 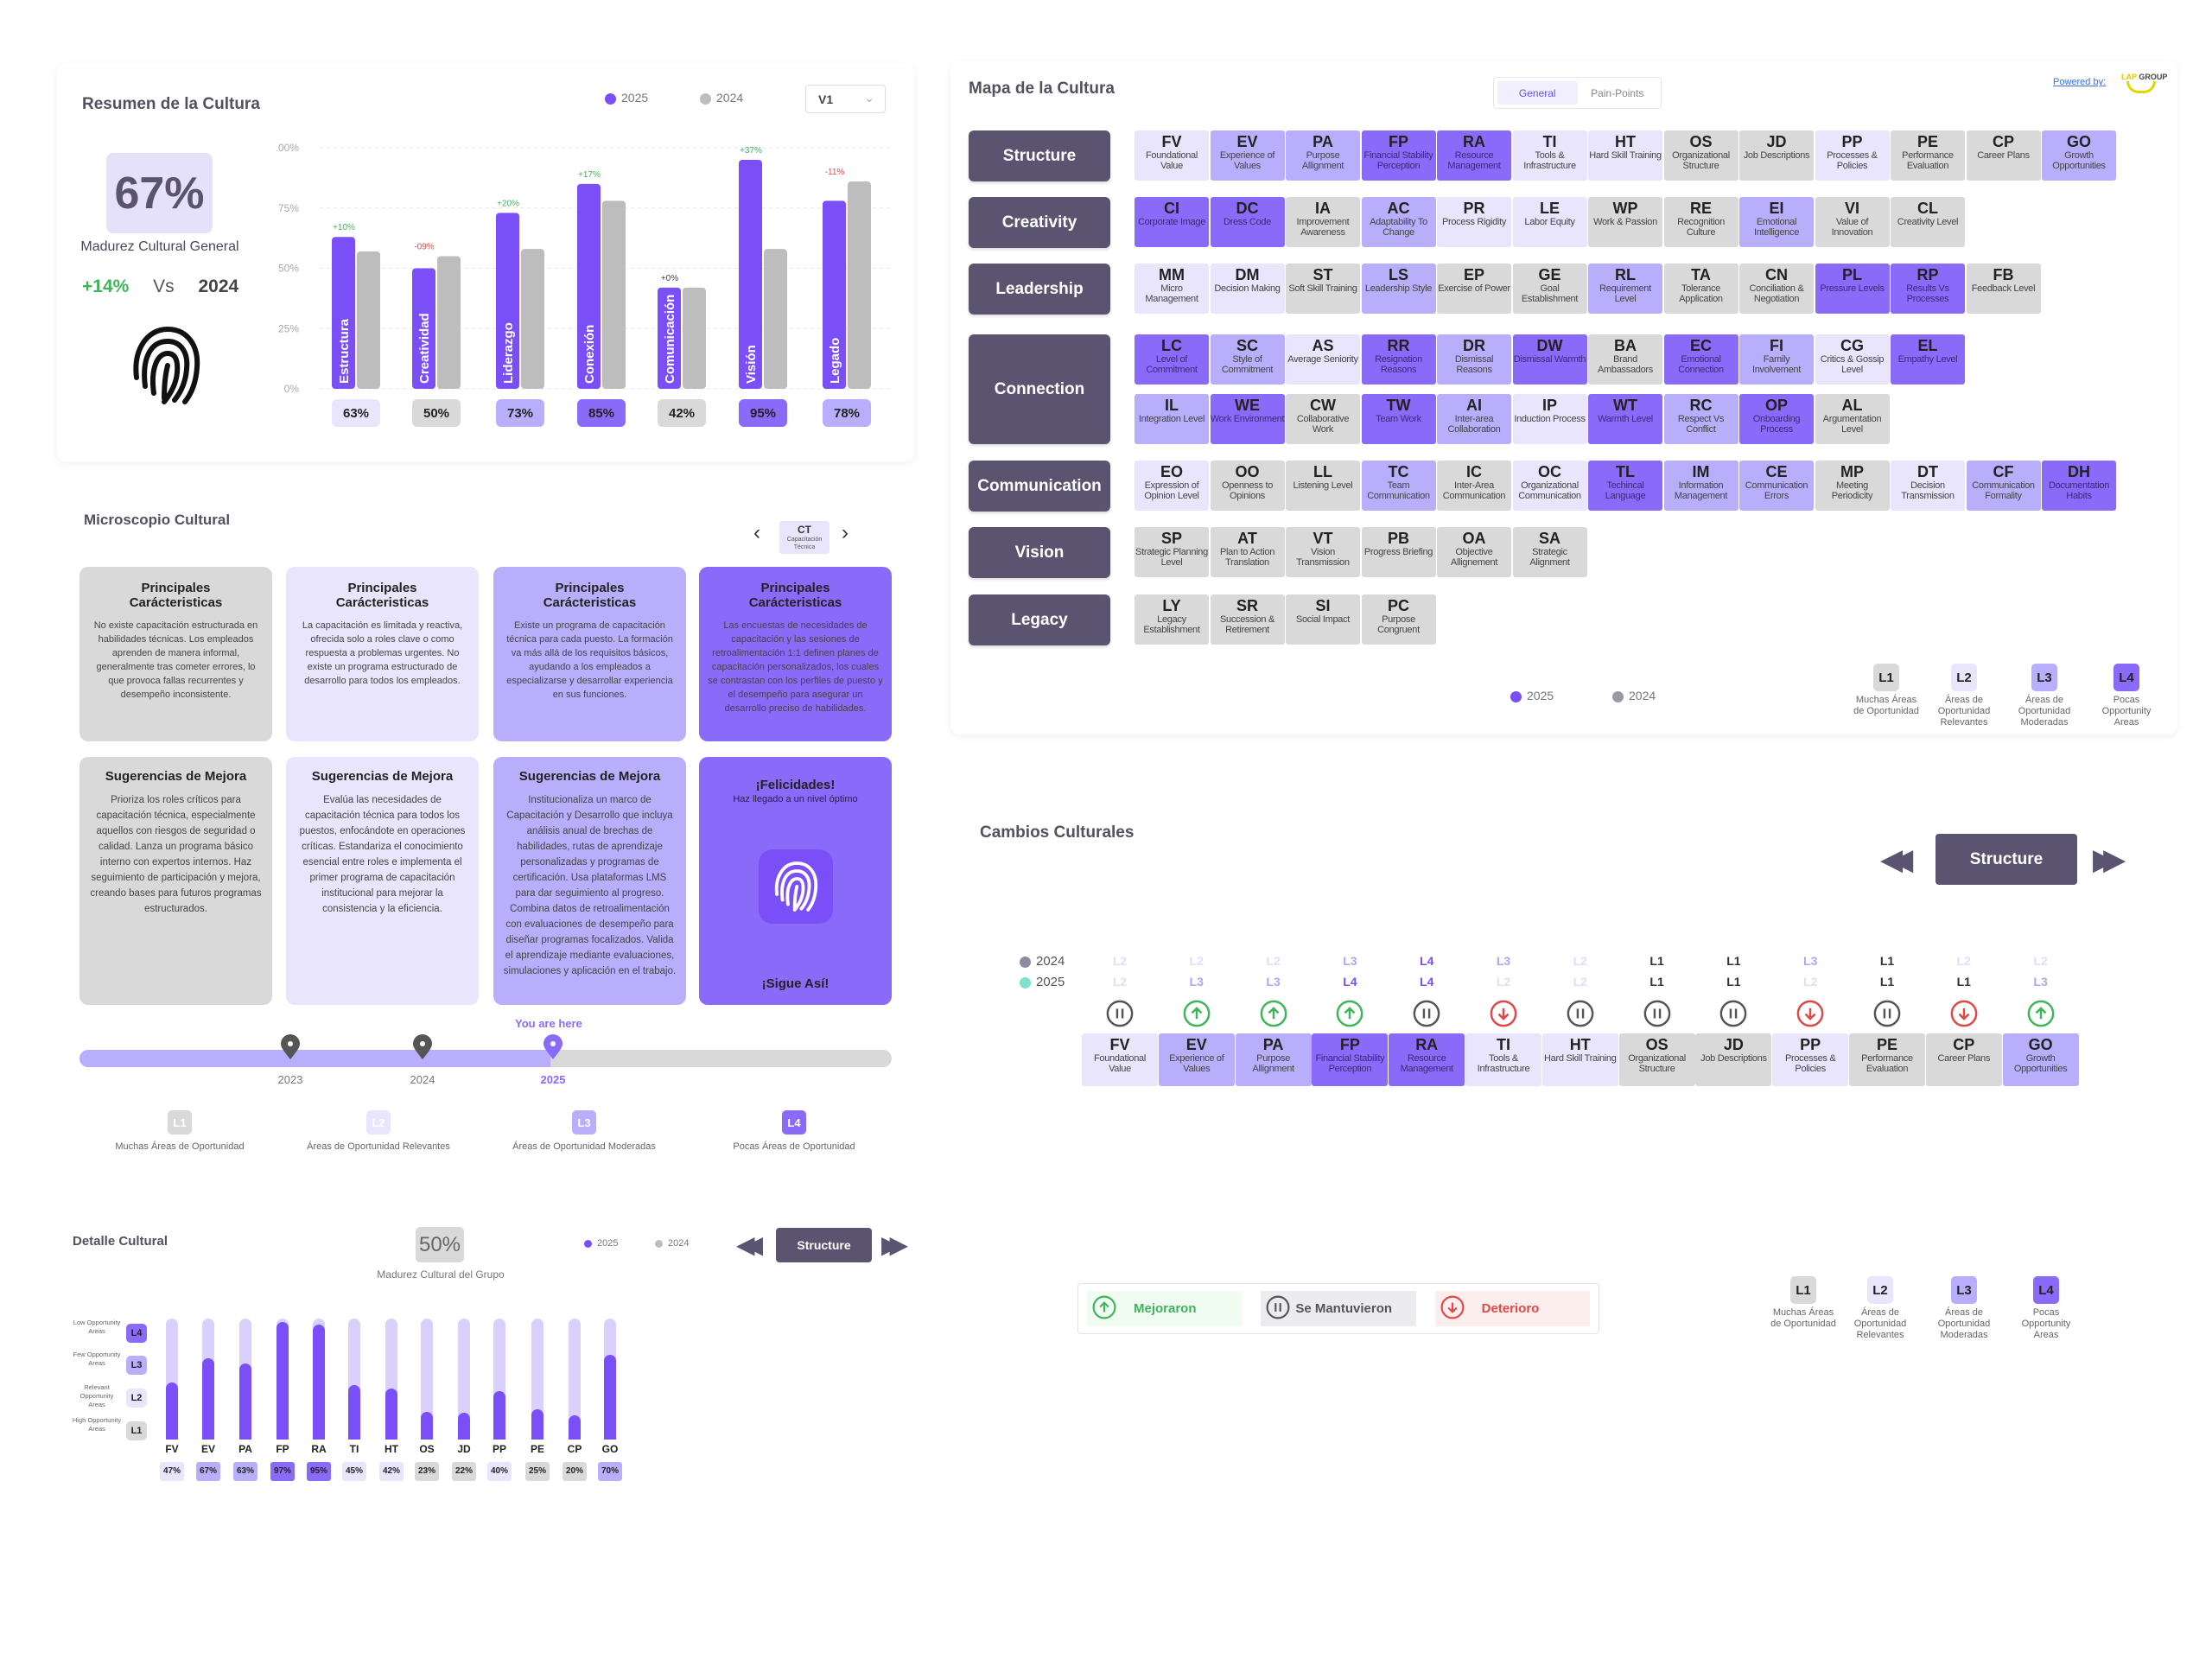 What do you see at coordinates (1474, 359) in the screenshot?
I see `dimension-tile-DR: DR Dismissal Reasons` at bounding box center [1474, 359].